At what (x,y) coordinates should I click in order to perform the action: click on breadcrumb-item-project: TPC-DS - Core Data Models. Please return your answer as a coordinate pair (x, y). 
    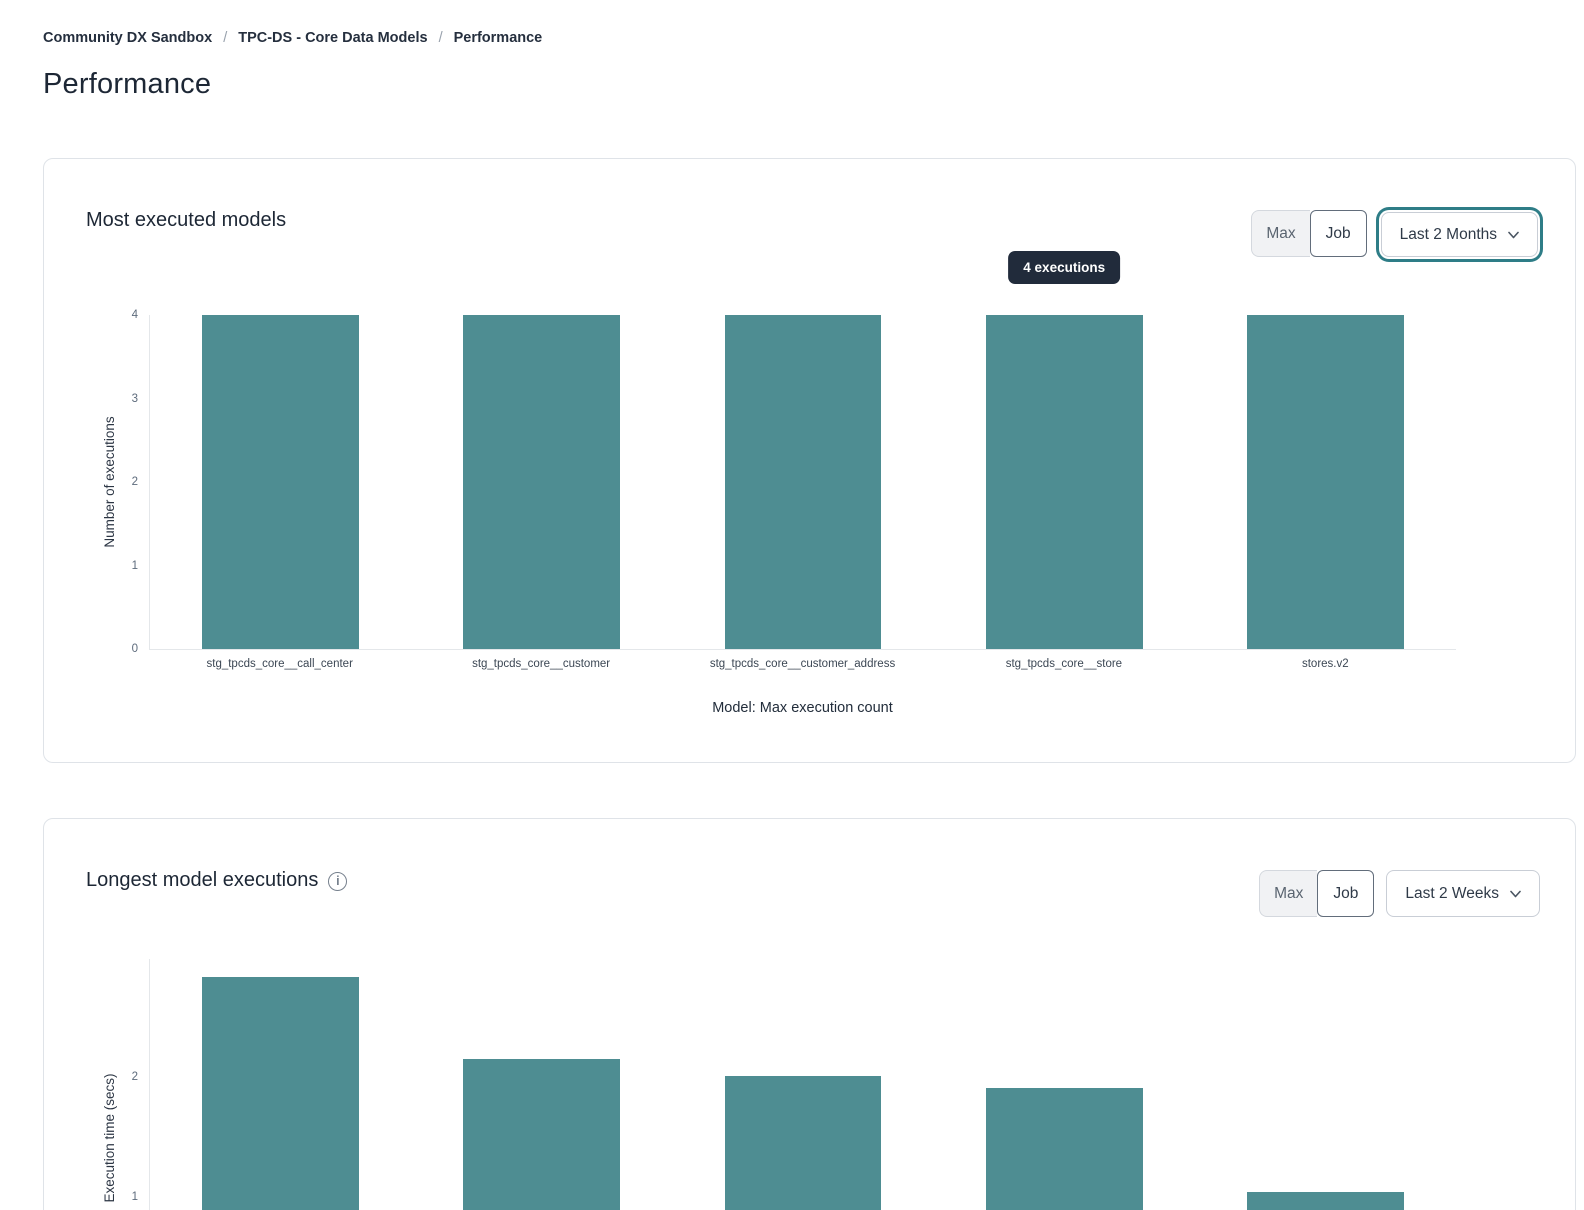
    Looking at the image, I should click on (333, 38).